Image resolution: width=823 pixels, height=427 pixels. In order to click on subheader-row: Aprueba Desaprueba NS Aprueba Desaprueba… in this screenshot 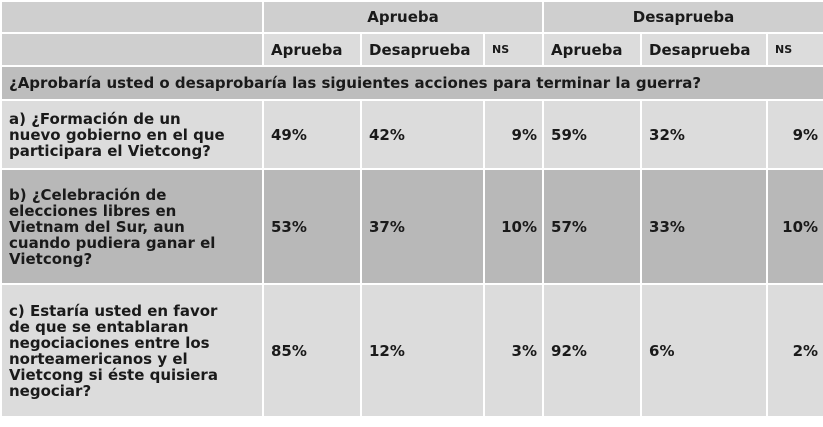, I will do `click(411, 49)`.